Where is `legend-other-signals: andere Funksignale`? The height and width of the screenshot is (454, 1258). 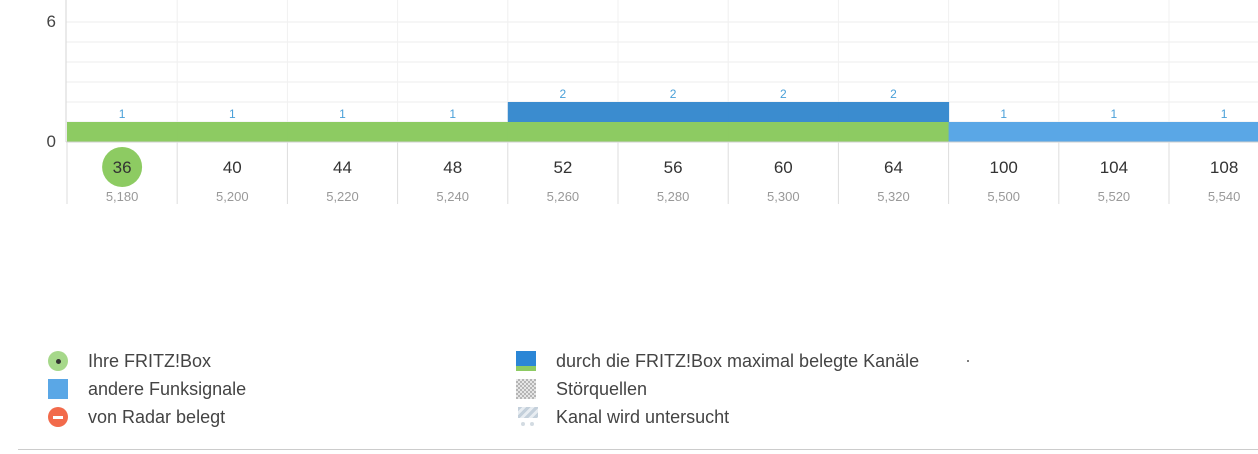
legend-other-signals: andere Funksignale is located at coordinates (147, 389).